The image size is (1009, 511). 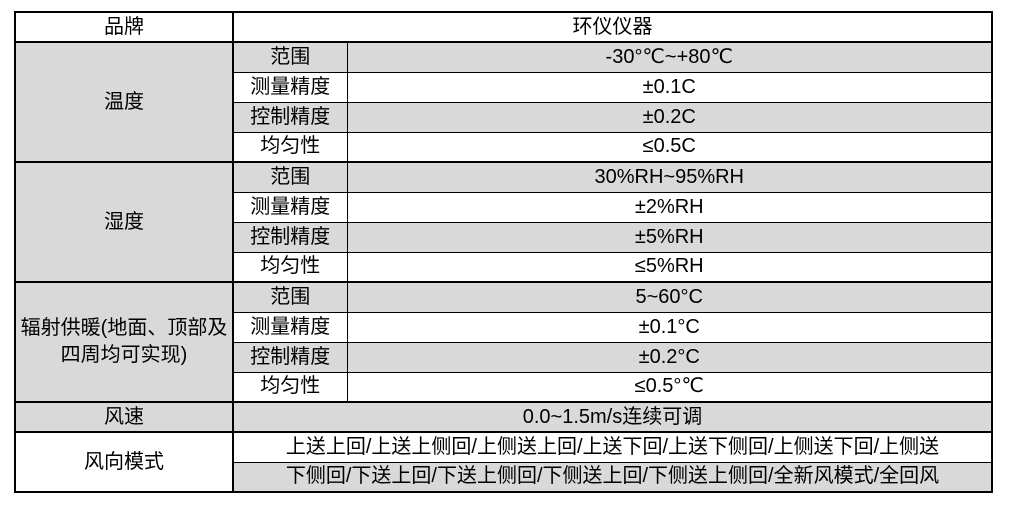 I want to click on temperature-measure-accuracy-row: 测量精度 ±0.1C, so click(x=504, y=87).